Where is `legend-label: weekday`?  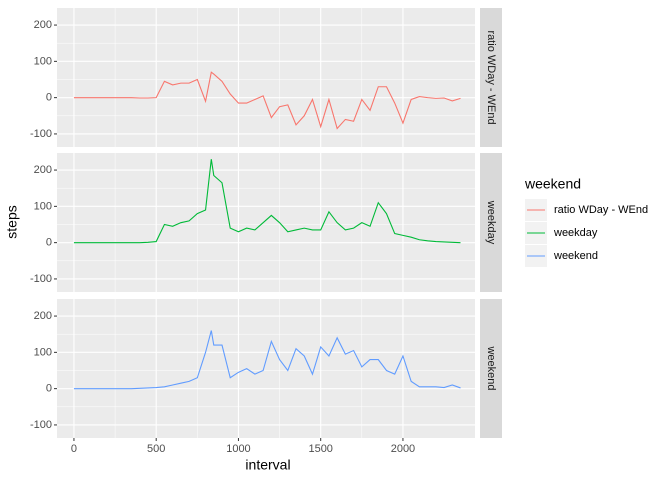 legend-label: weekday is located at coordinates (575, 233).